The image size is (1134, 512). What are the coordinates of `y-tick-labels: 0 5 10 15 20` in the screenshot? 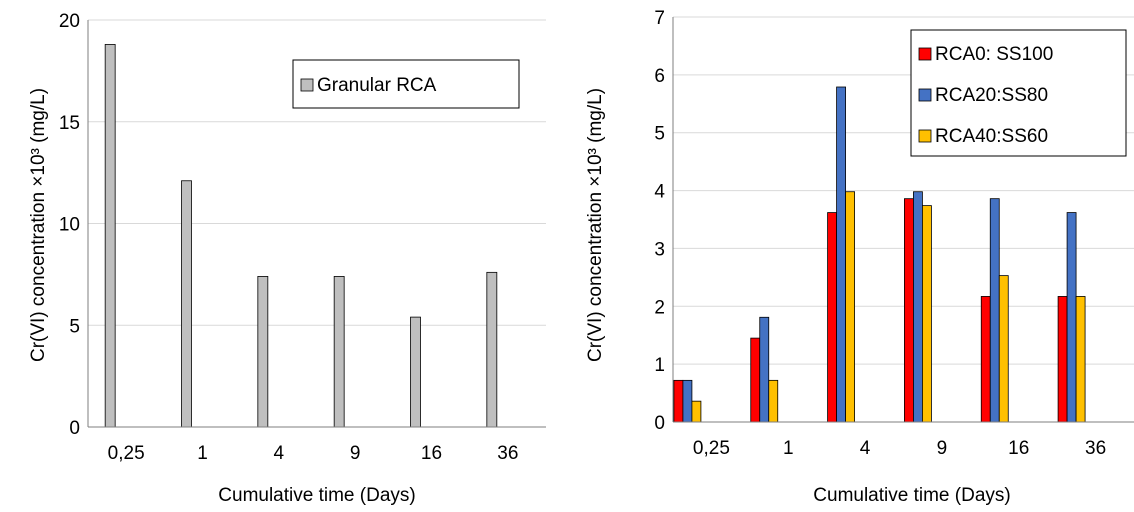 It's located at (69, 225).